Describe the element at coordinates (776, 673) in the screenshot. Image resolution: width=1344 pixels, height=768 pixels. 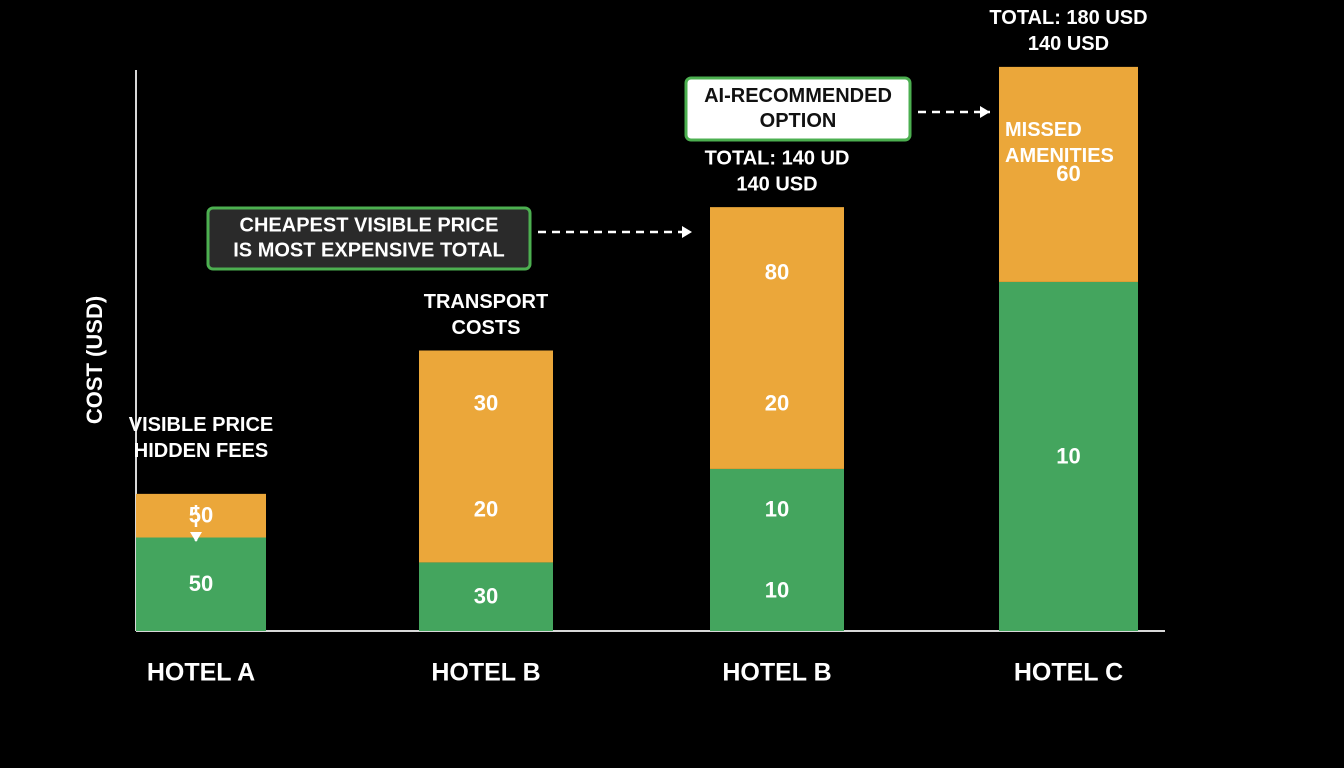
I see `x-tick-label-2: HOTEL B` at that location.